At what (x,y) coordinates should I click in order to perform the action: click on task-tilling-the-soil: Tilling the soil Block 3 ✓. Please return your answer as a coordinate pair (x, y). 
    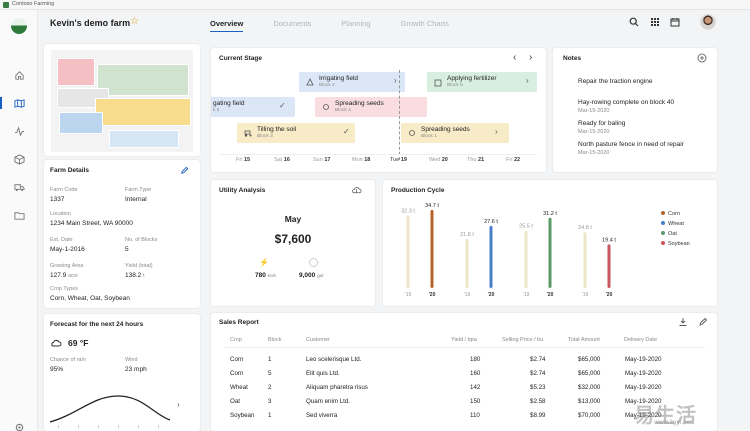
    Looking at the image, I should click on (296, 133).